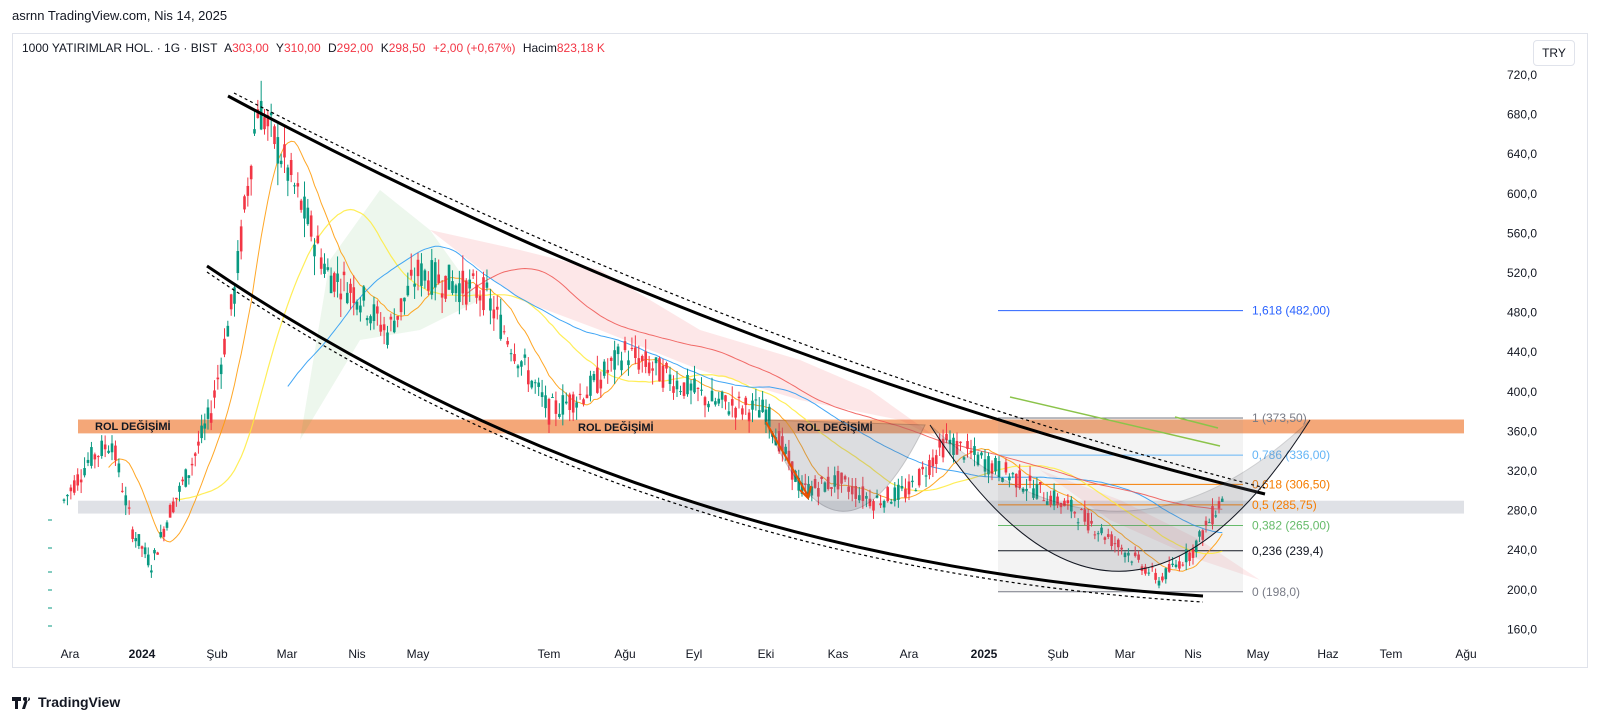  I want to click on tradingview-logo-icon, so click(23, 702).